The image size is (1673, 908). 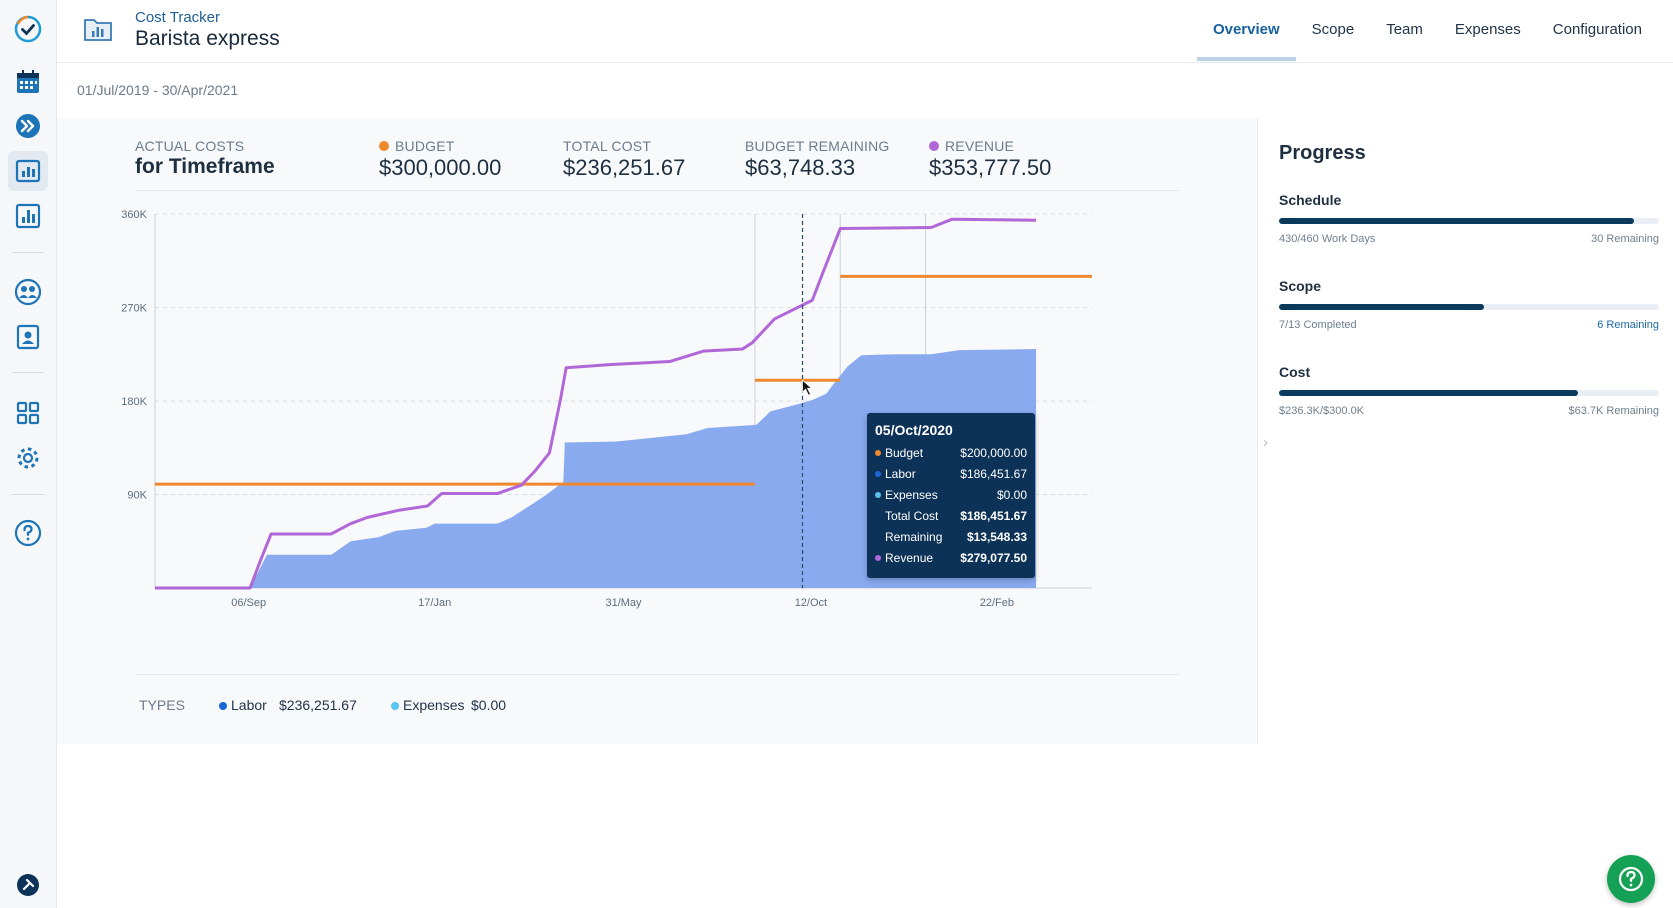 I want to click on tooltip-revenue-dot, so click(x=878, y=558).